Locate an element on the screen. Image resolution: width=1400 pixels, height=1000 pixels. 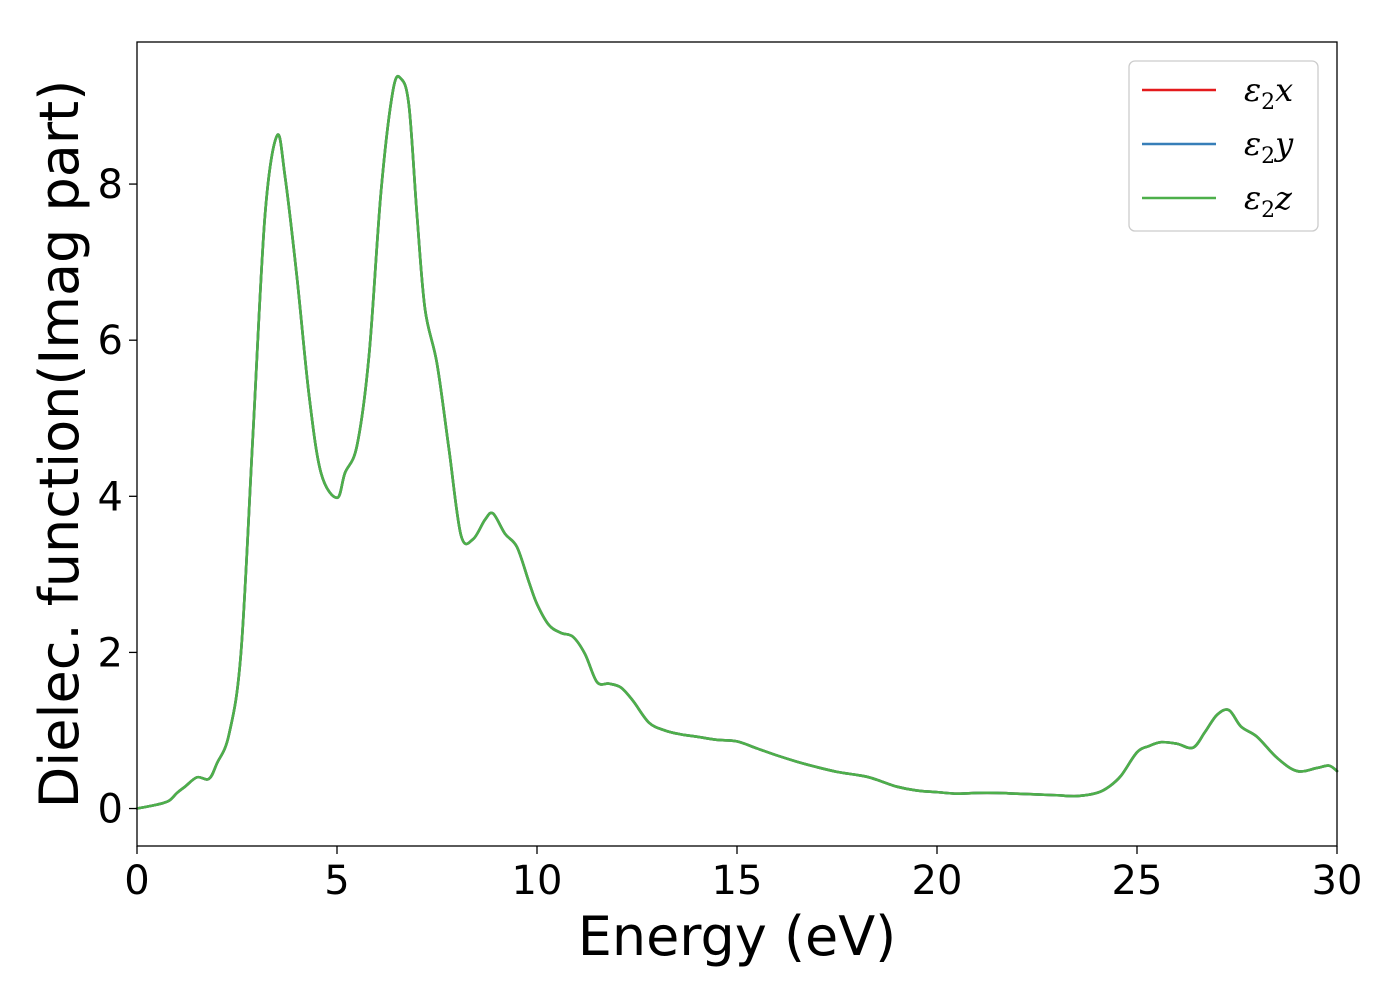
legend-label-1: ε2x is located at coordinates (1268, 93).